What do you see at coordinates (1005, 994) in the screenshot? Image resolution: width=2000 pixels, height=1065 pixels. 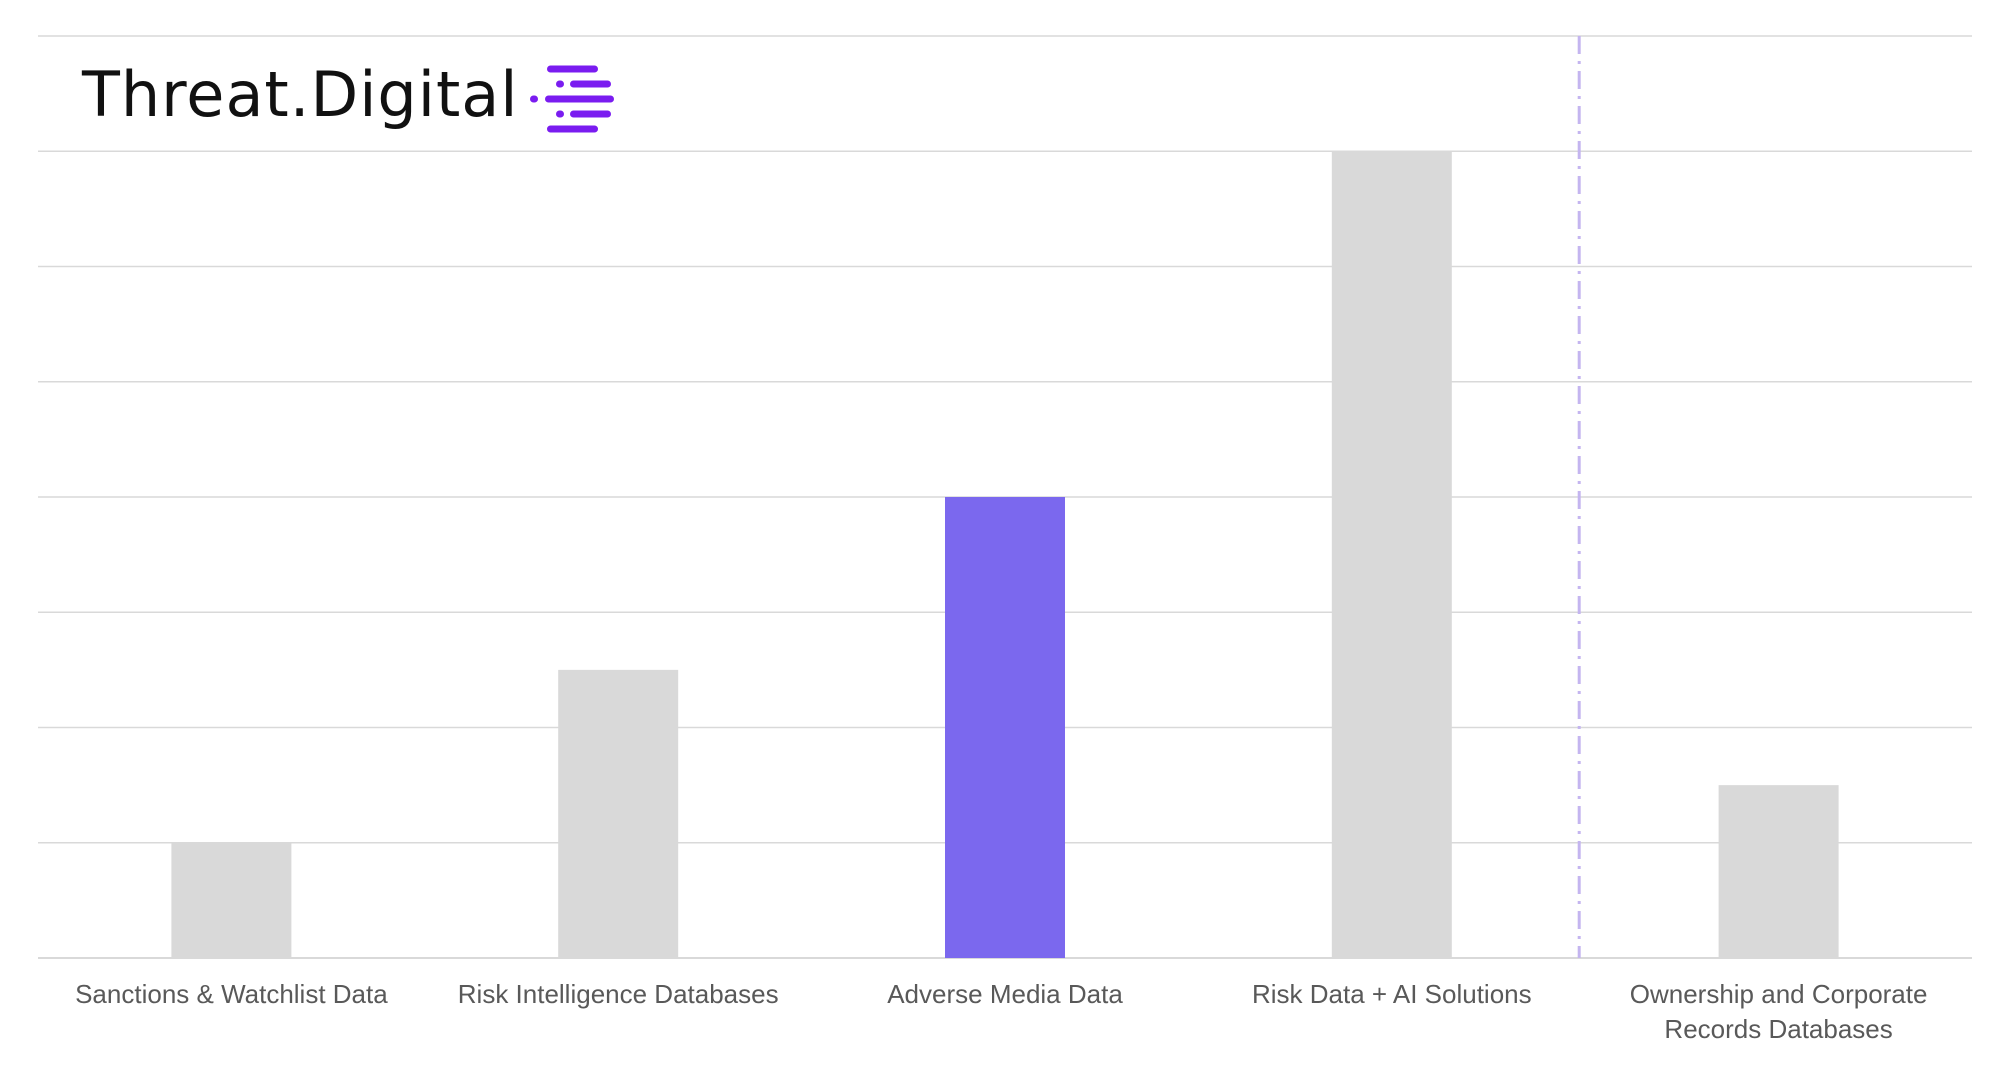 I see `x-tick-label: Adverse Media Data` at bounding box center [1005, 994].